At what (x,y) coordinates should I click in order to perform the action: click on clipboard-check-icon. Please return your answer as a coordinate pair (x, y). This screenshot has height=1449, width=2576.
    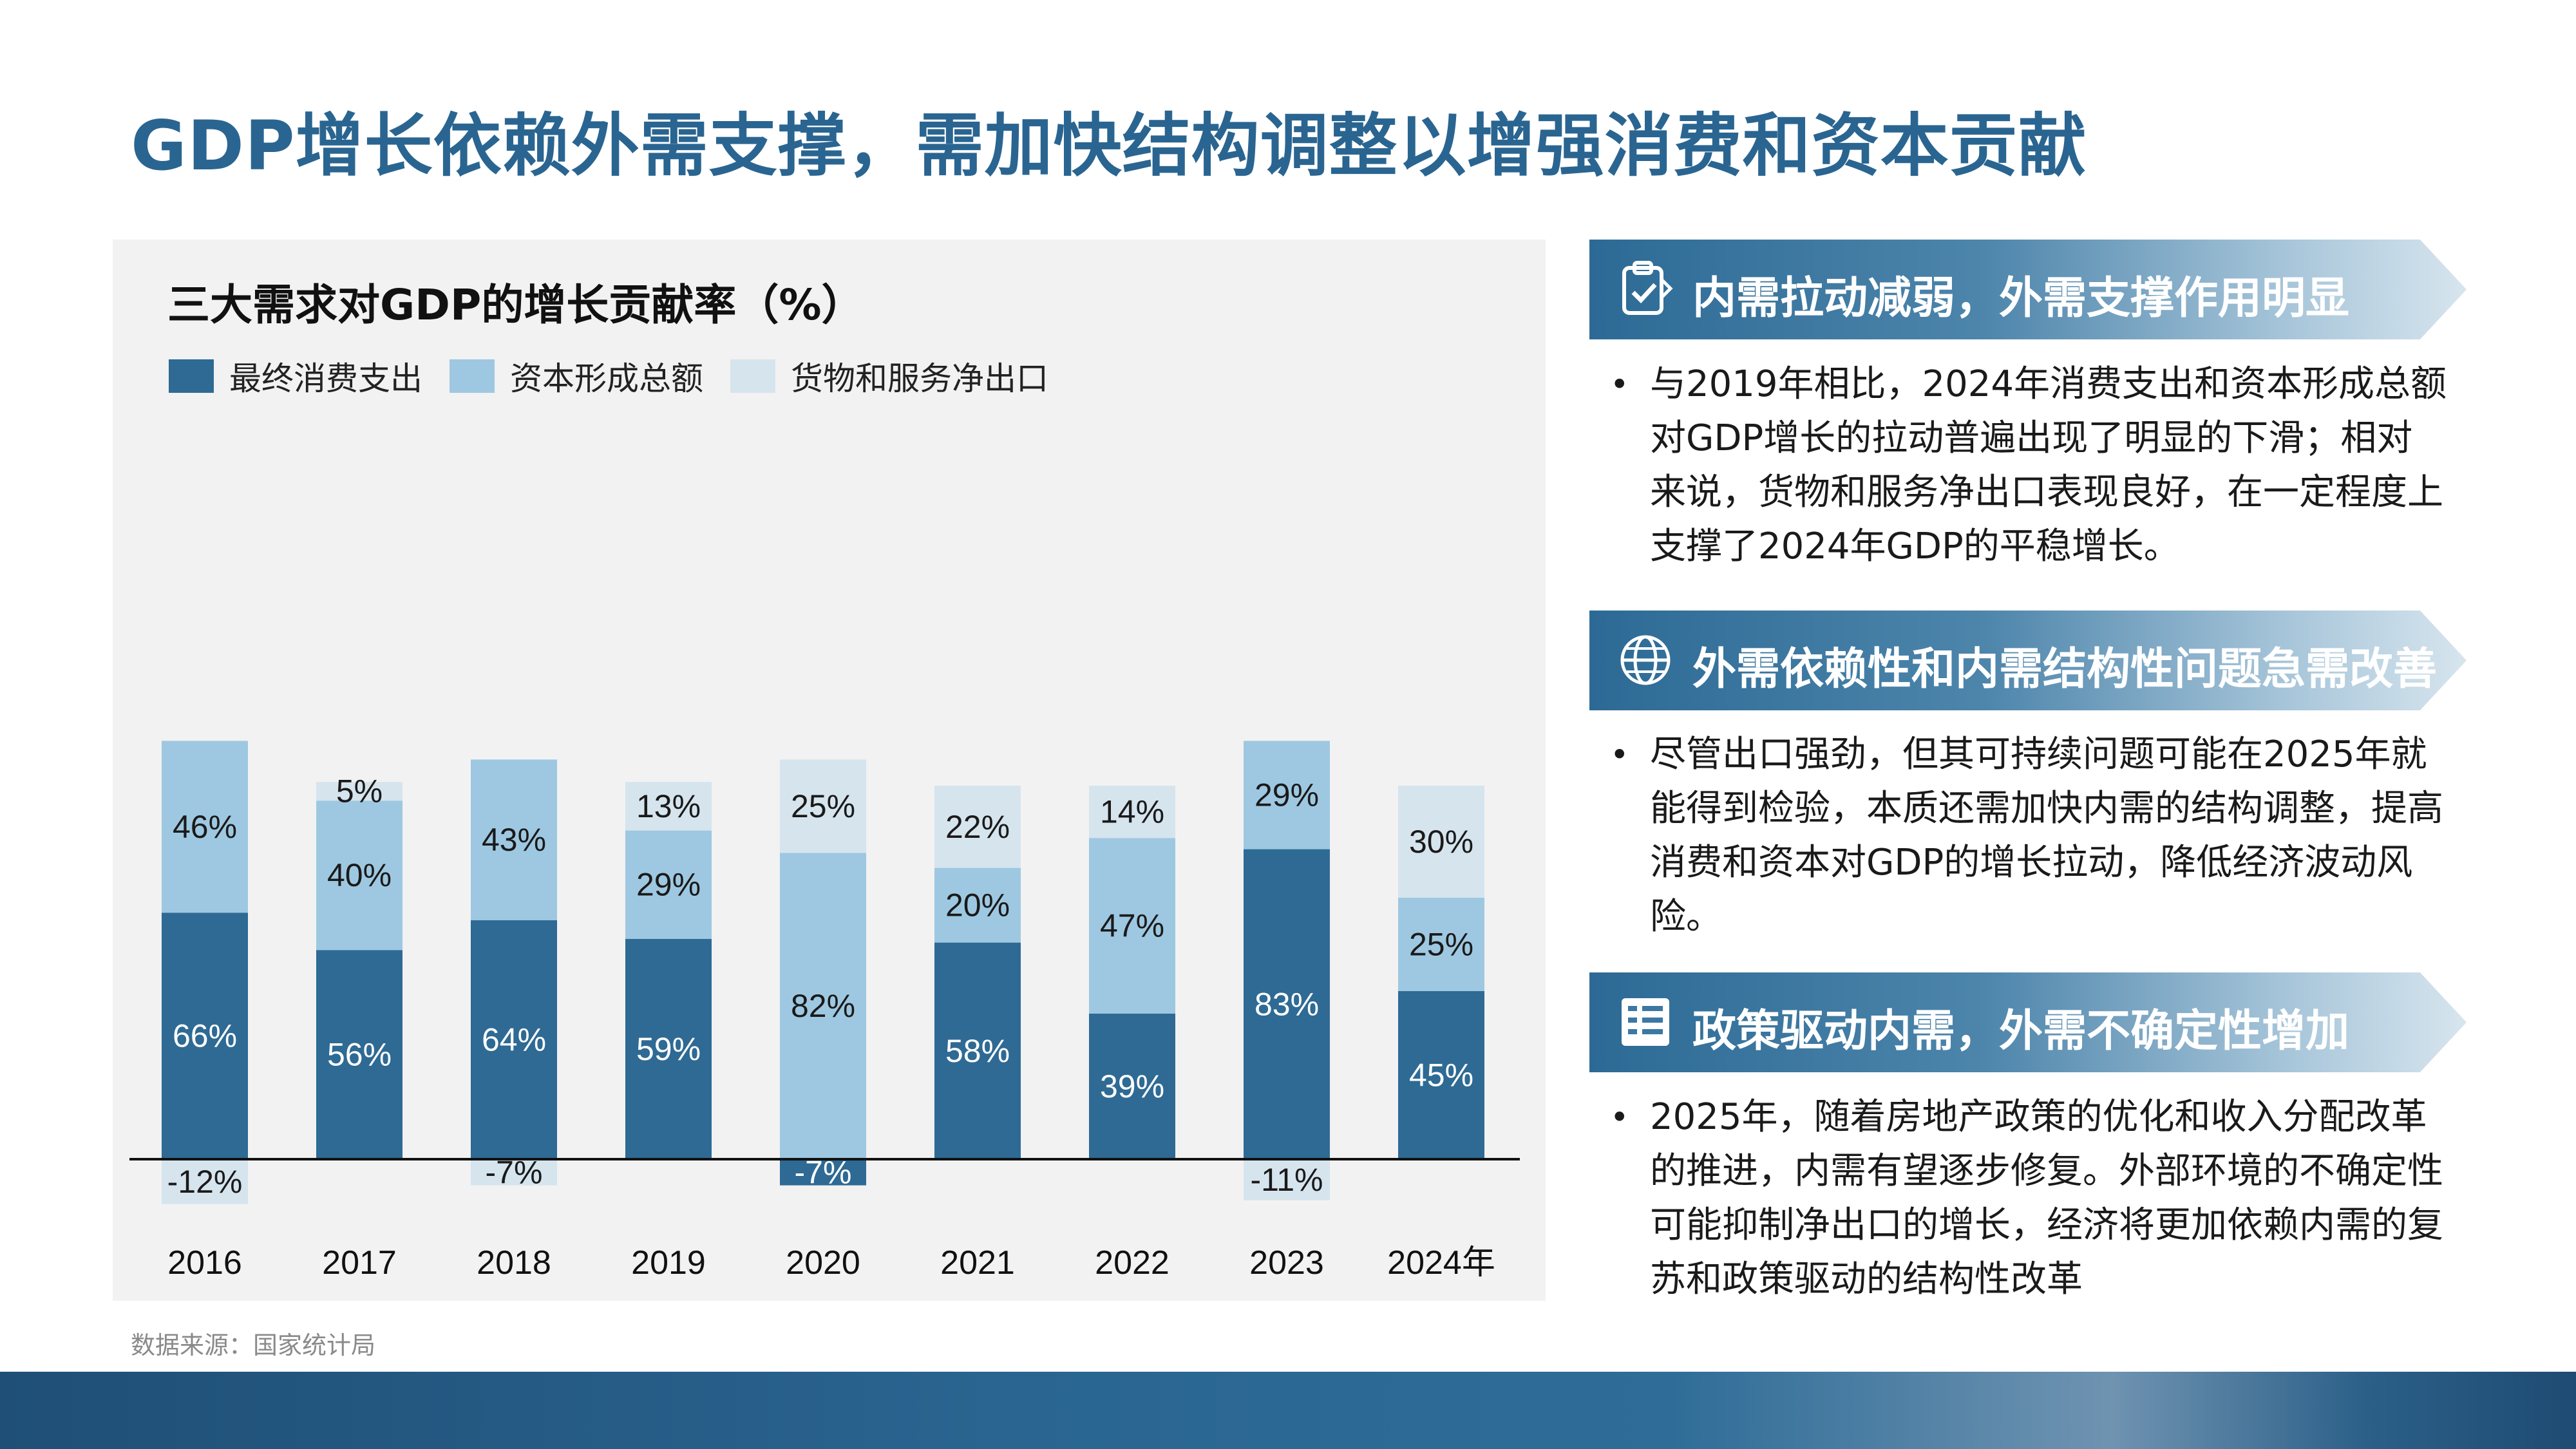
    Looking at the image, I should click on (1647, 288).